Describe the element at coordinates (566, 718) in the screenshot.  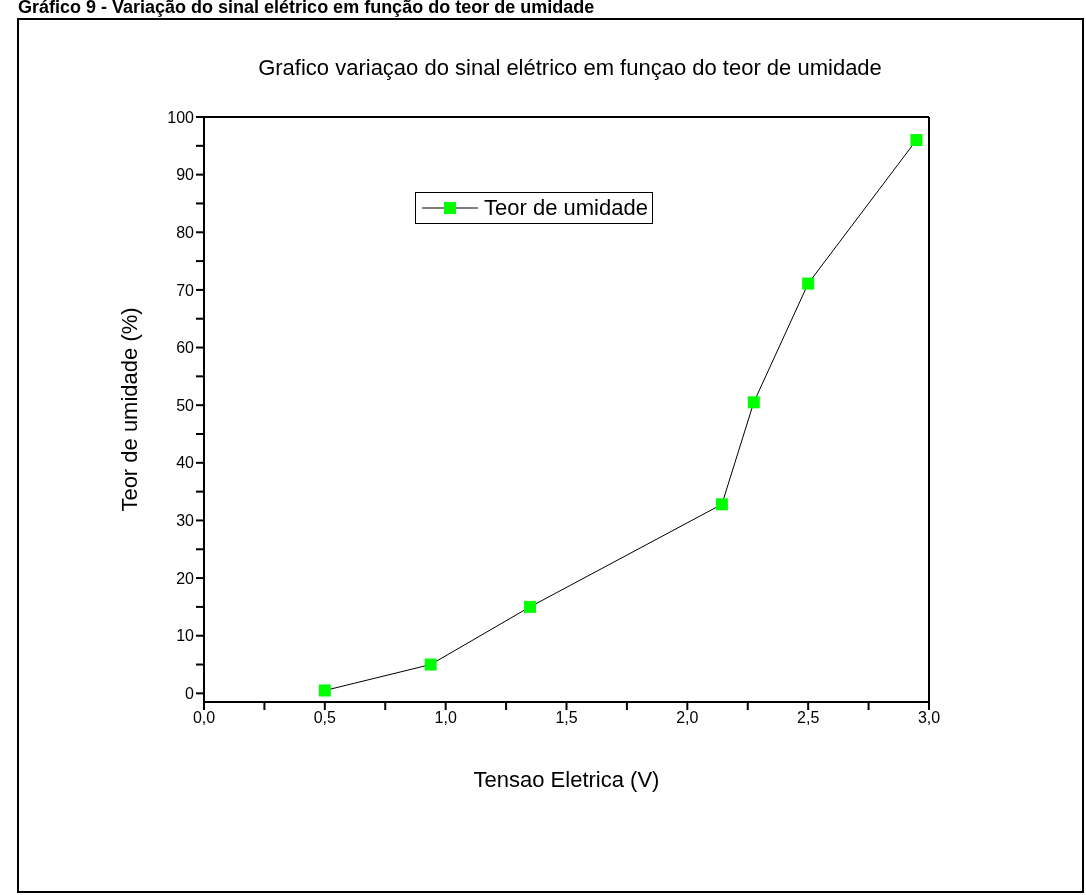
I see `x-tick-label: 1,5` at that location.